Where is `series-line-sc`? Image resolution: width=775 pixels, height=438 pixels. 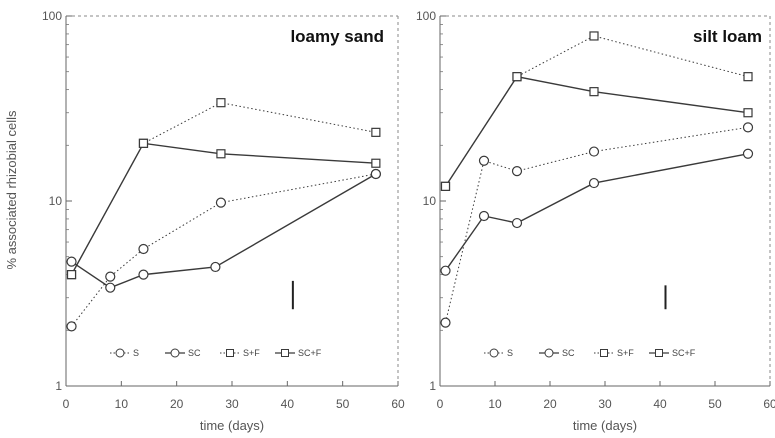
series-line-sc is located at coordinates (596, 212).